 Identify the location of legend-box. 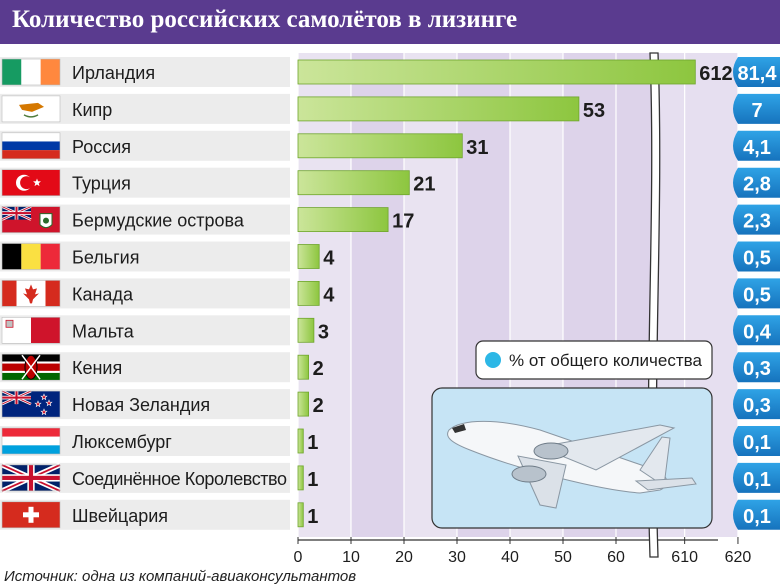
(594, 360).